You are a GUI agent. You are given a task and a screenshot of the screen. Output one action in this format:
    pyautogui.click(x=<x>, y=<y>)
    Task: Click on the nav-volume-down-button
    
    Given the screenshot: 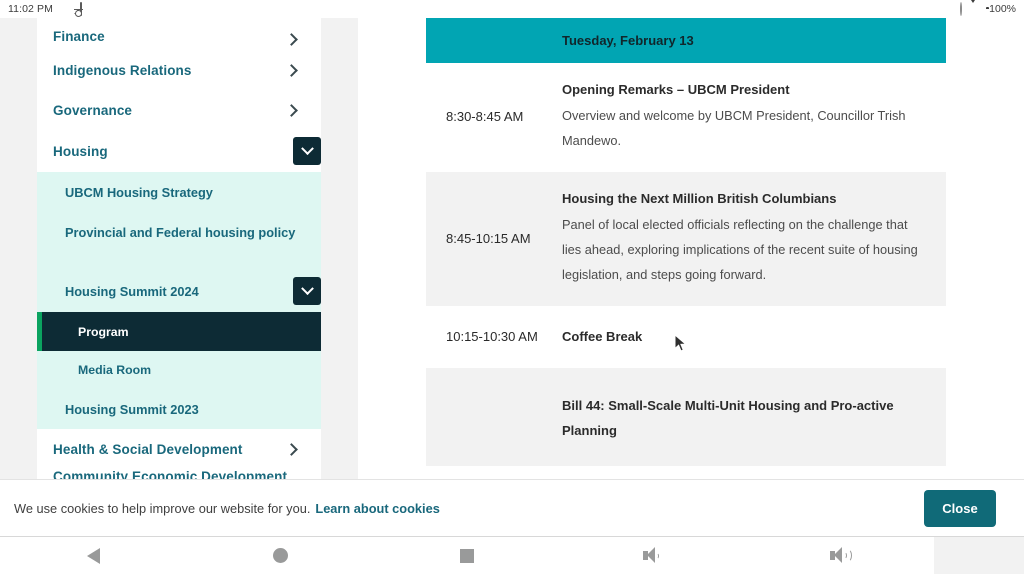 What is the action you would take?
    pyautogui.click(x=653, y=555)
    